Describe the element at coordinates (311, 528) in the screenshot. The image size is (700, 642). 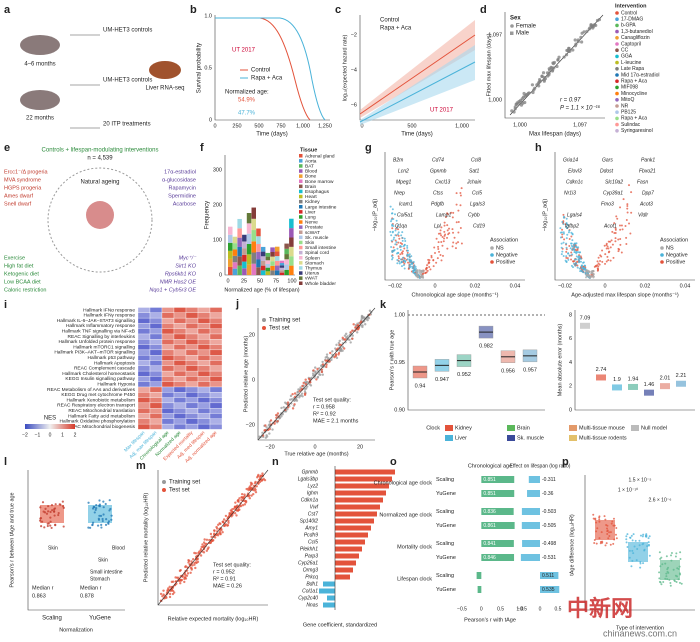
I see `label: Amy1` at that location.